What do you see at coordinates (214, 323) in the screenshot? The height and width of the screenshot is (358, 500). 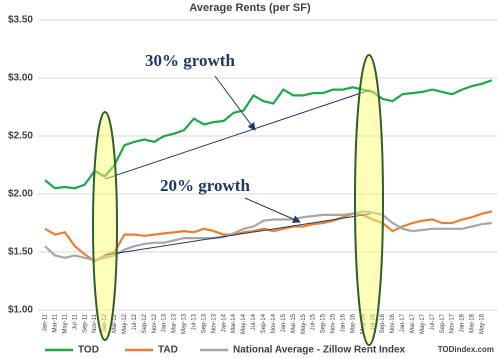 I see `x-tick-label: Nov-13` at bounding box center [214, 323].